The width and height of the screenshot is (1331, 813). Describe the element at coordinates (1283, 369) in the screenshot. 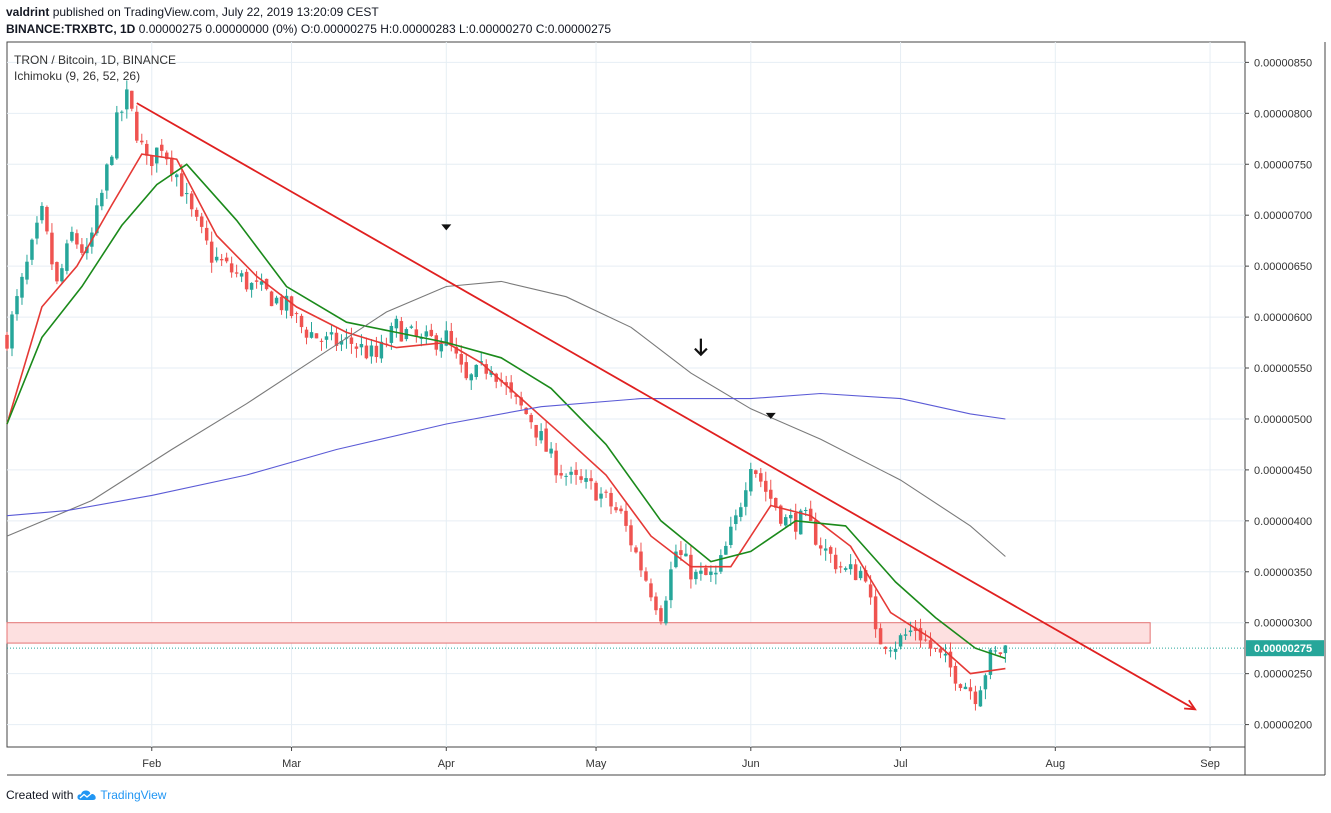

I see `y-tick-label: 0.00000550` at that location.